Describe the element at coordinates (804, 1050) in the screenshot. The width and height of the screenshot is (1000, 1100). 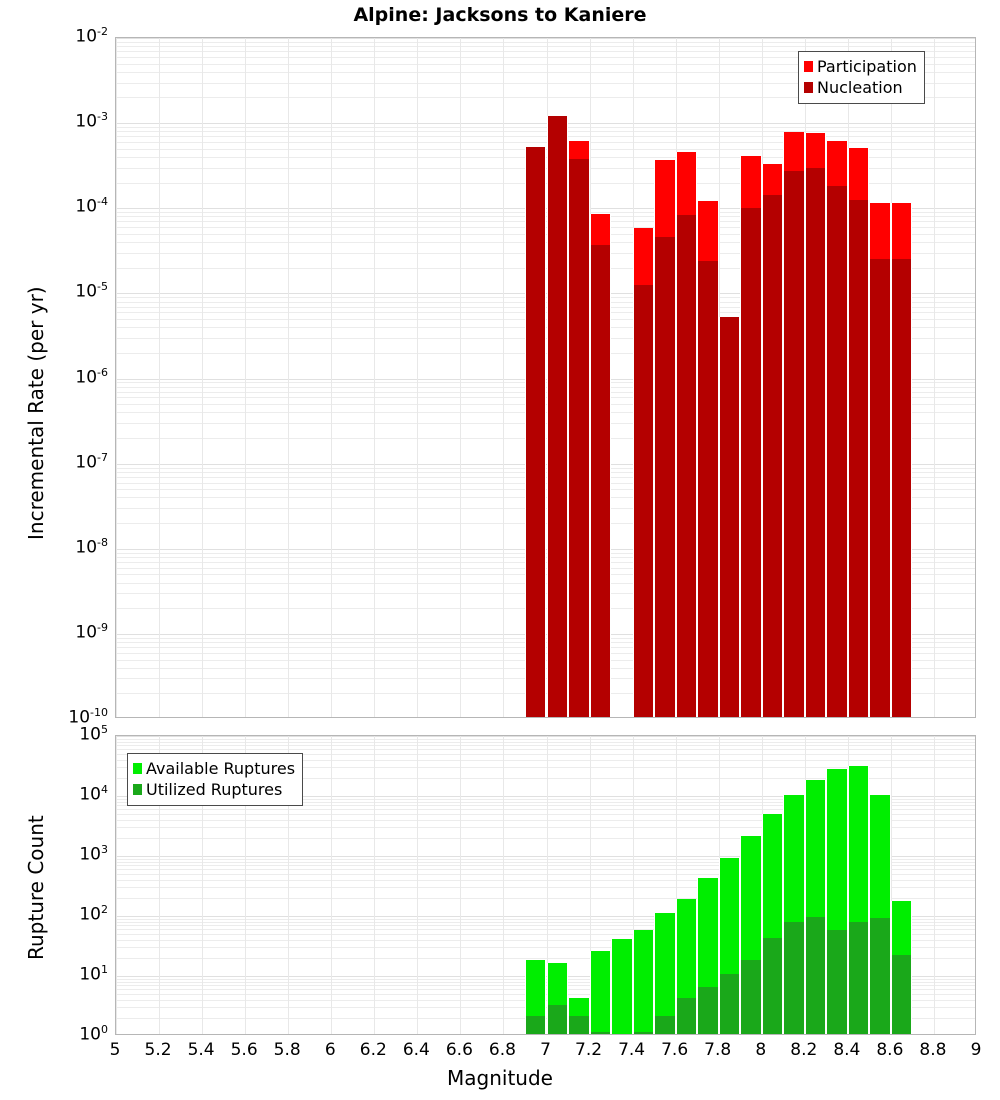
I see `x-tick-label: 8.2` at that location.